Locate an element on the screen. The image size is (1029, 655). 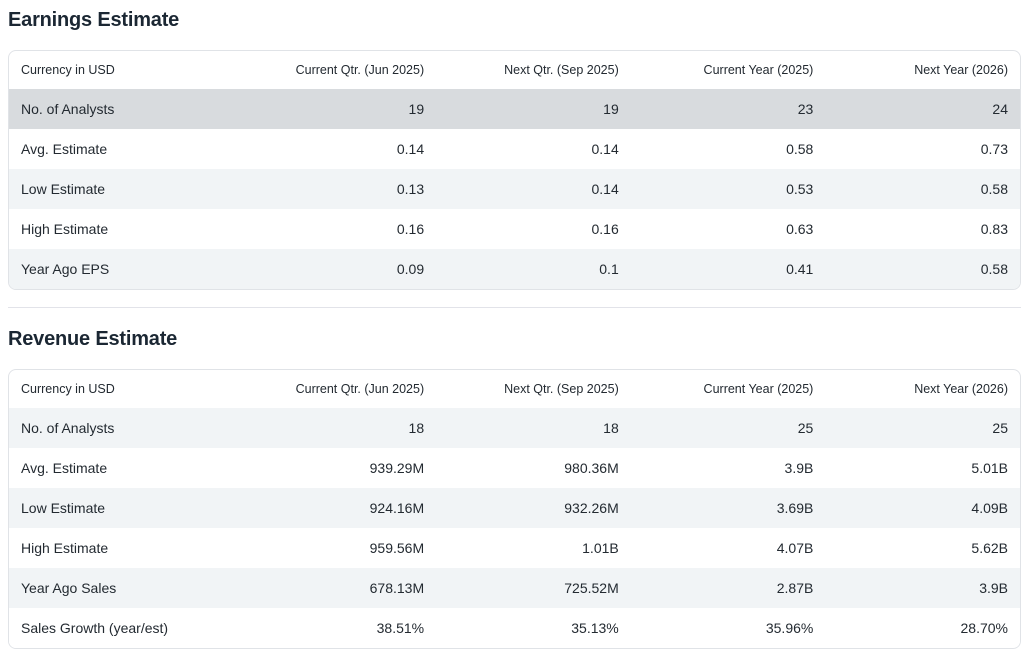
cell-value: 28.70% is located at coordinates (984, 628).